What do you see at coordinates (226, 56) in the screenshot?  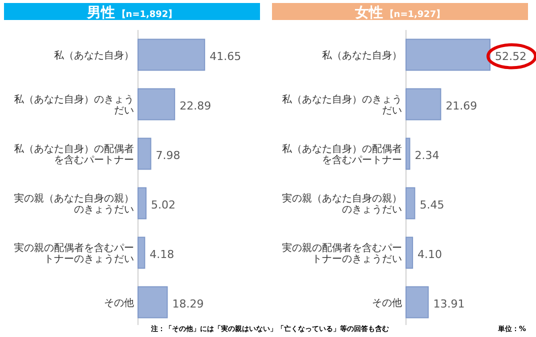 I see `data-label: 41.65` at bounding box center [226, 56].